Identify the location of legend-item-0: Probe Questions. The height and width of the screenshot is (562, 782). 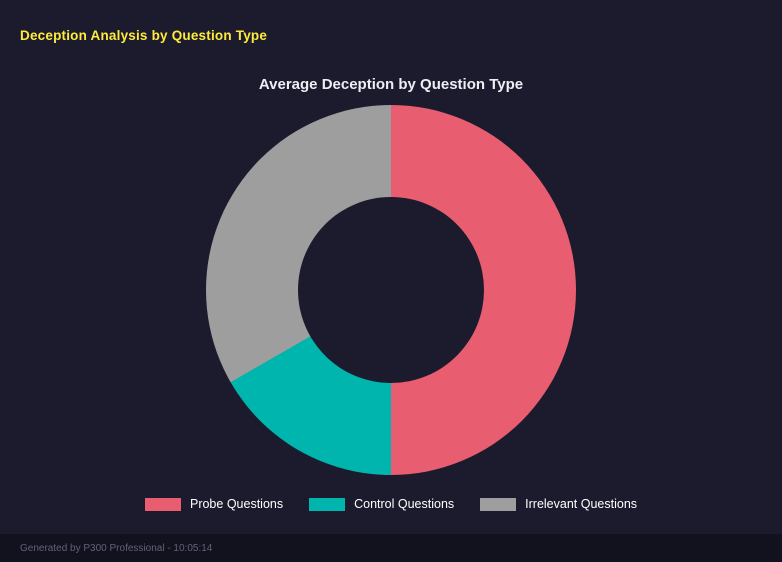
(214, 504).